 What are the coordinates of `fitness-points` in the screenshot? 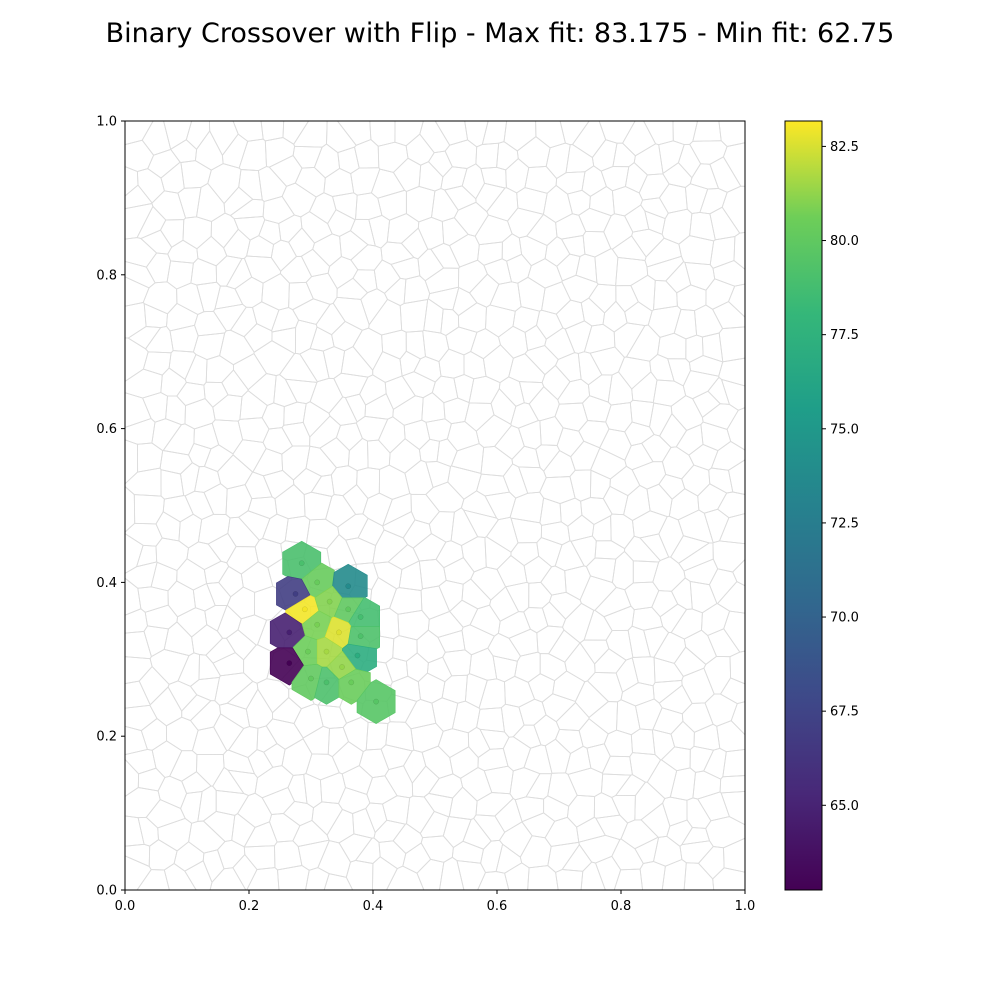 It's located at (332, 632).